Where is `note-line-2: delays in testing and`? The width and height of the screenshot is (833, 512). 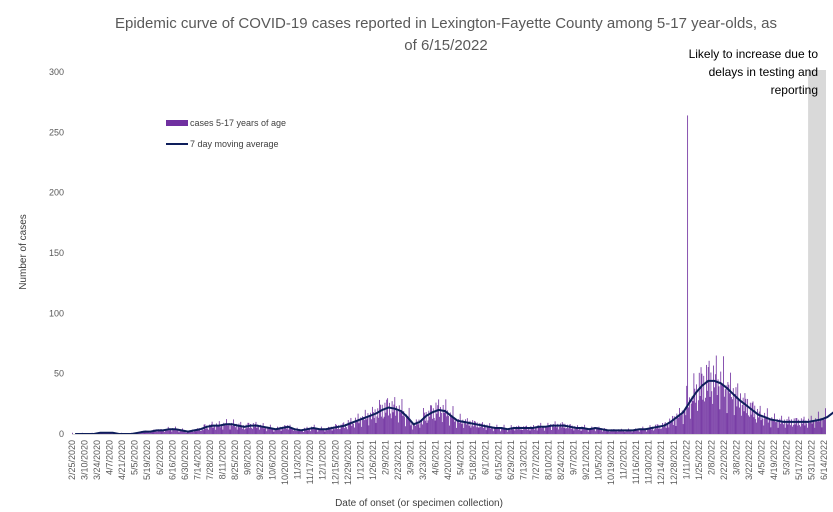
note-line-2: delays in testing and is located at coordinates (763, 72).